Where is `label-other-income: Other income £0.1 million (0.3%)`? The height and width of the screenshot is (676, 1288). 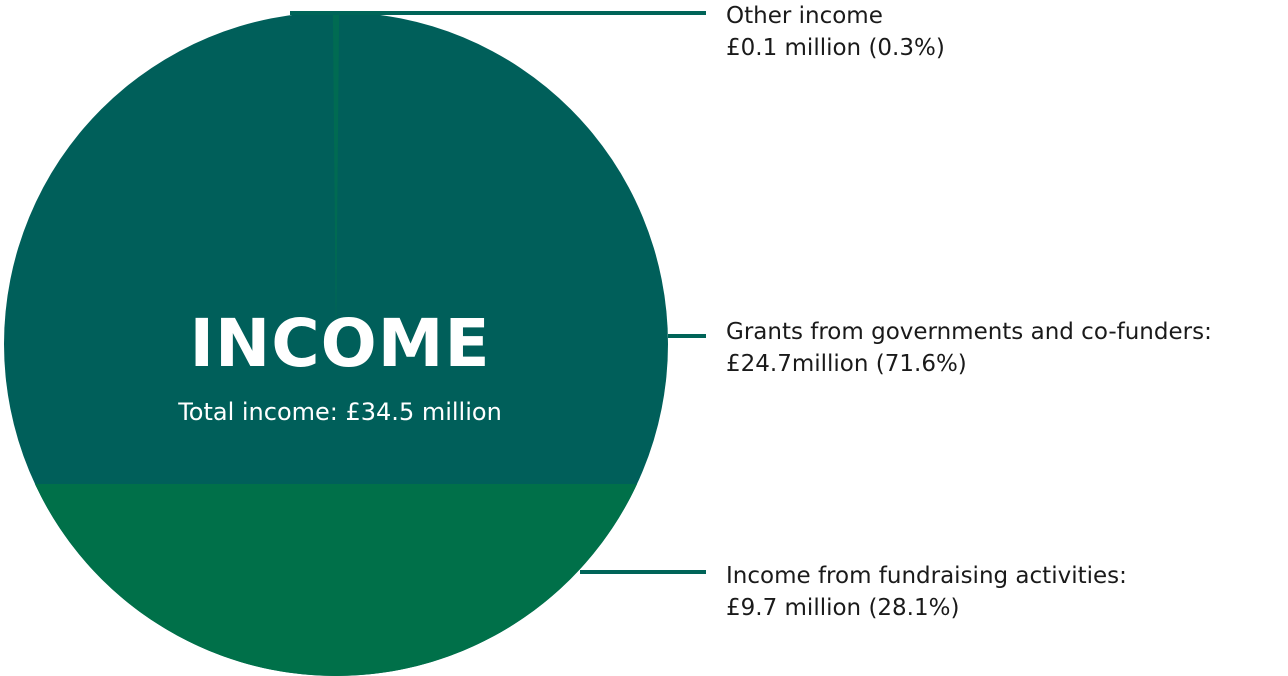 label-other-income: Other income £0.1 million (0.3%) is located at coordinates (835, 32).